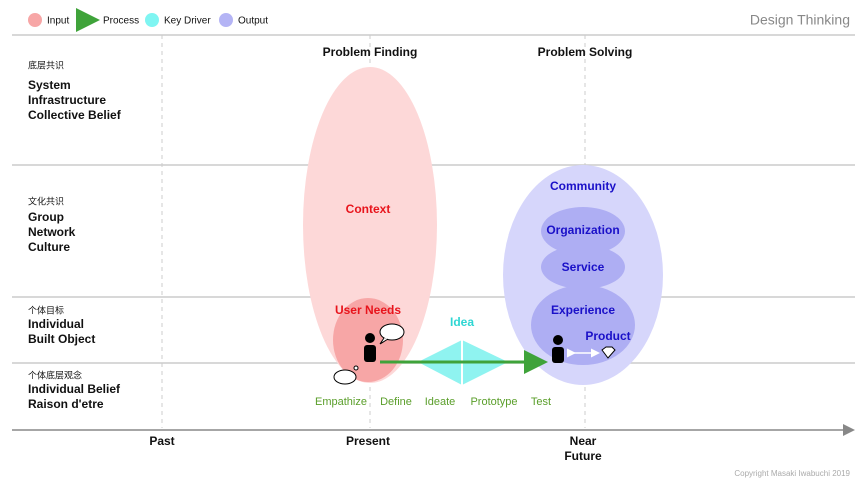 This screenshot has width=865, height=488. What do you see at coordinates (56, 324) in the screenshot?
I see `row-label: Individual` at bounding box center [56, 324].